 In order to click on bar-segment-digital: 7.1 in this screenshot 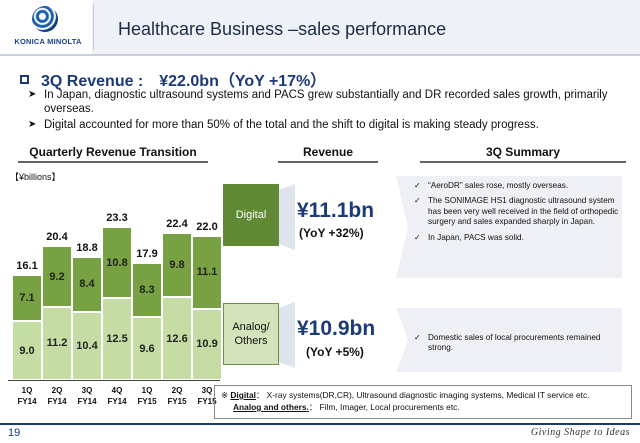, I will do `click(27, 298)`.